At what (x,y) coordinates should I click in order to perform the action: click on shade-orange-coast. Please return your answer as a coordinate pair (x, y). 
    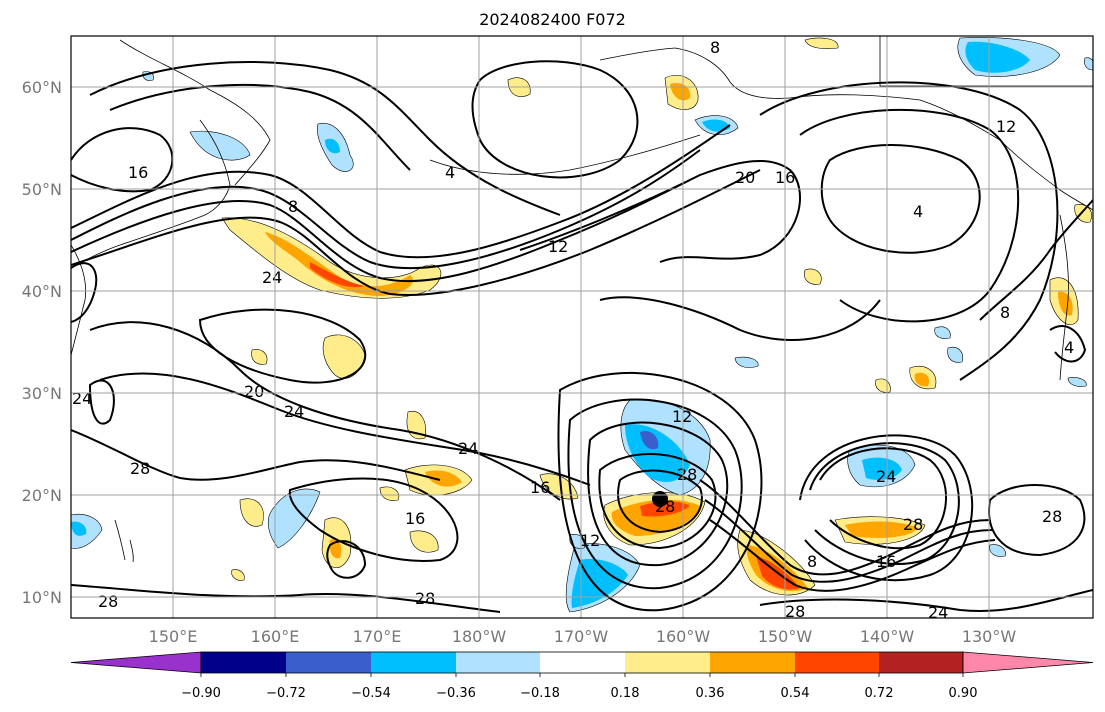
    Looking at the image, I should click on (1065, 303).